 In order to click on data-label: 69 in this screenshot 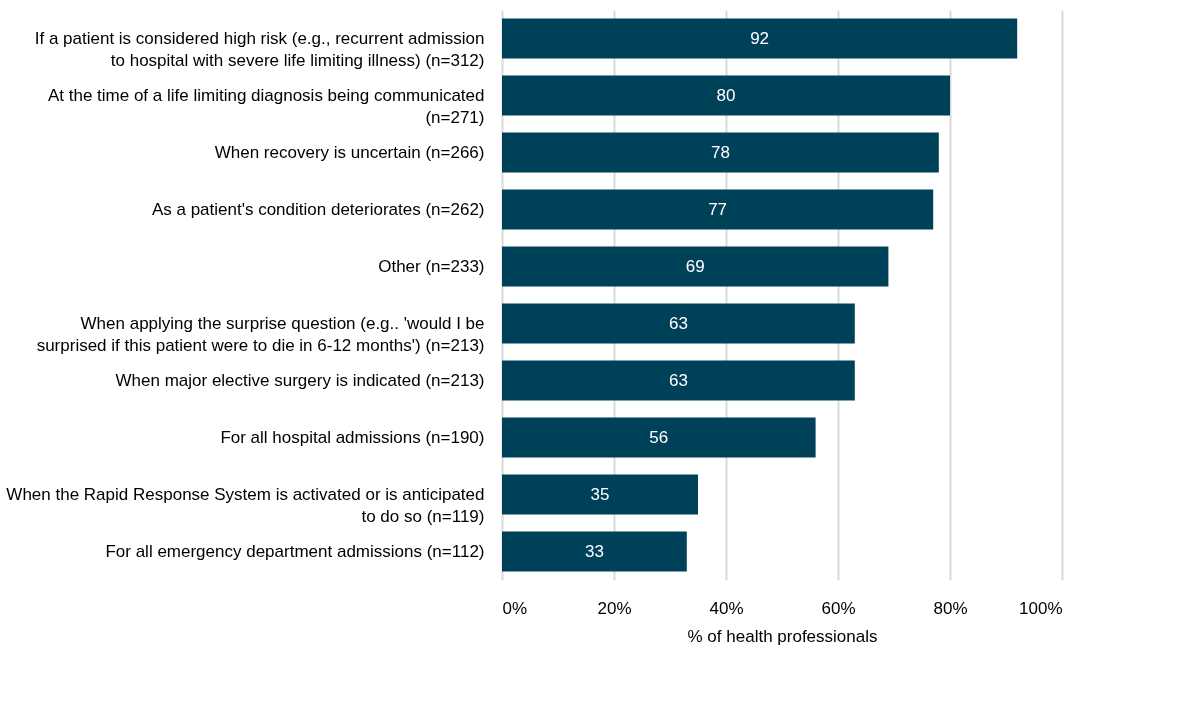, I will do `click(695, 266)`.